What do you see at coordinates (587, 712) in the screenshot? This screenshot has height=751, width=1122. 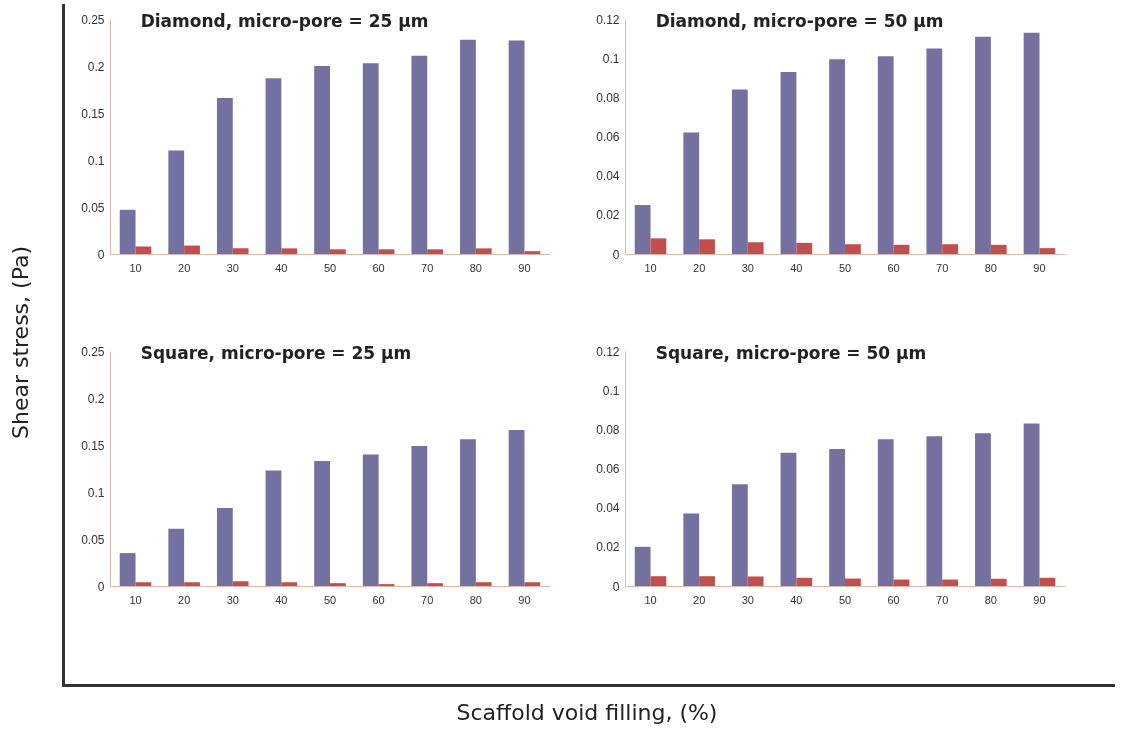 I see `x-axis-title: Scaffold void filling, (%)` at bounding box center [587, 712].